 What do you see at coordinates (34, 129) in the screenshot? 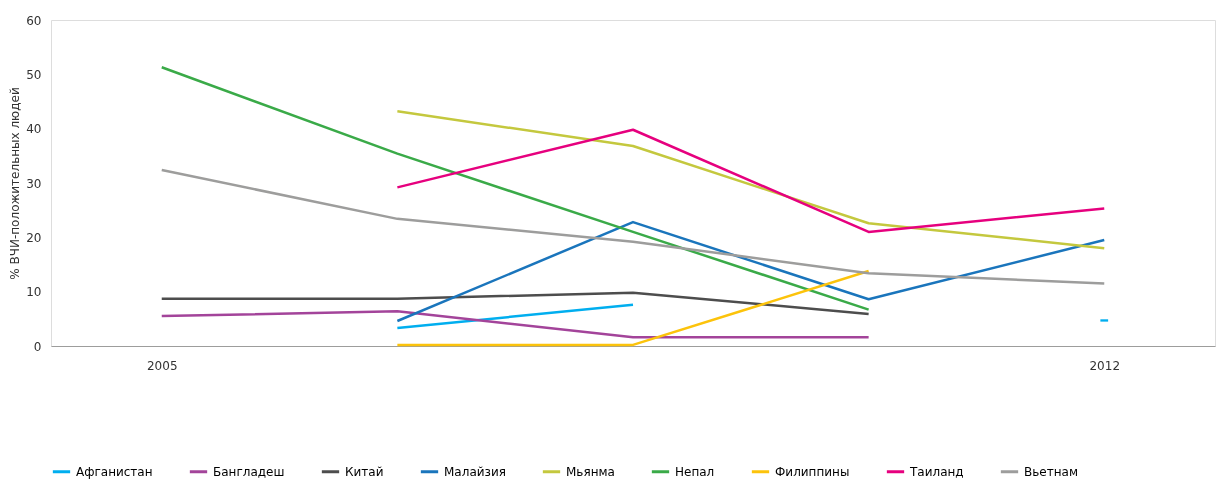
I see `y-tick-label: 40` at bounding box center [34, 129].